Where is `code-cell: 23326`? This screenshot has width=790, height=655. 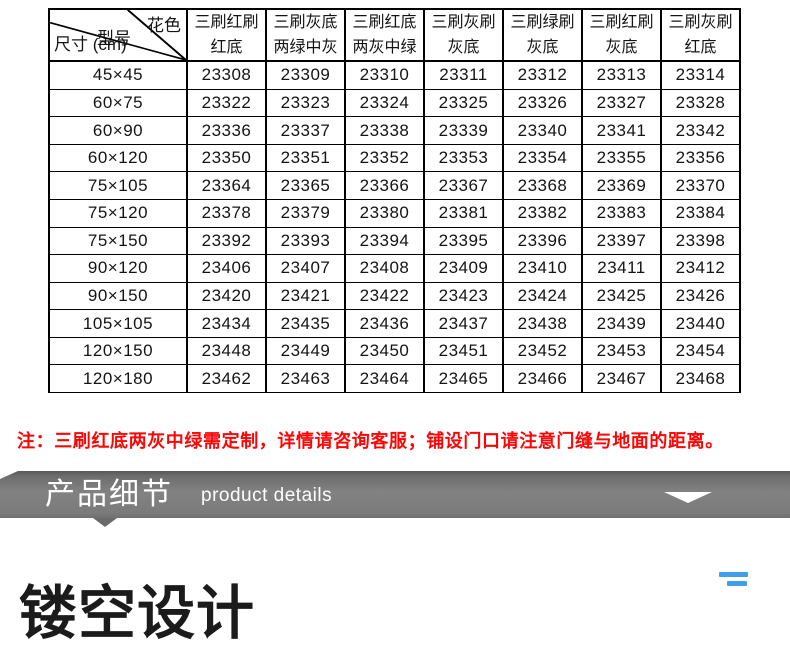 code-cell: 23326 is located at coordinates (542, 103).